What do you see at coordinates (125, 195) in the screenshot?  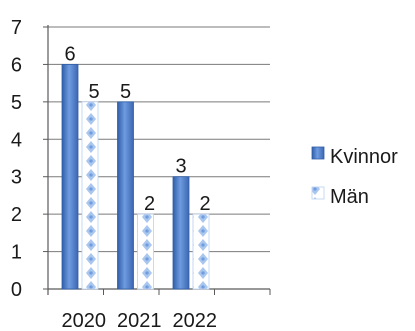 I see `bar-kvinnor-2021` at bounding box center [125, 195].